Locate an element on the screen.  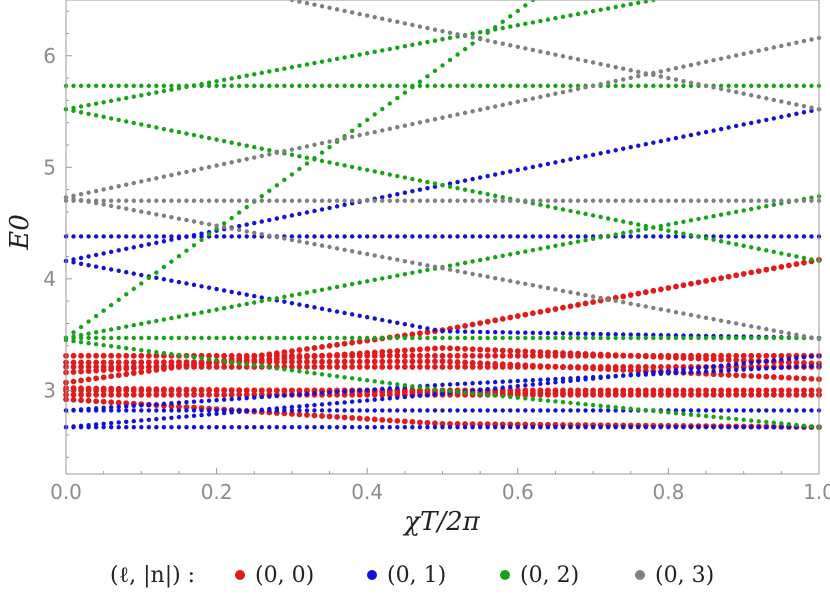
x-axis-title: χT/2π is located at coordinates (441, 522).